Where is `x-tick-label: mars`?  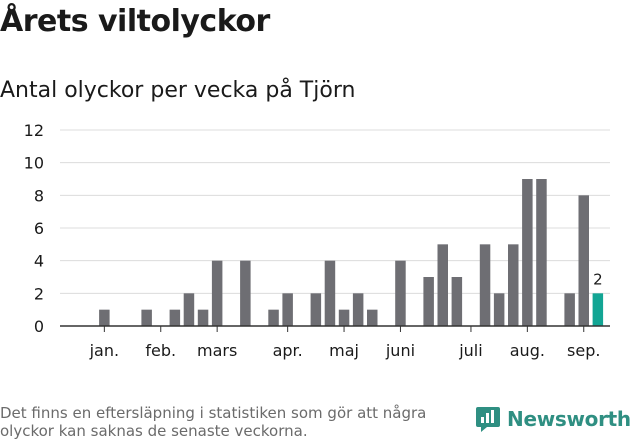
x-tick-label: mars is located at coordinates (217, 350).